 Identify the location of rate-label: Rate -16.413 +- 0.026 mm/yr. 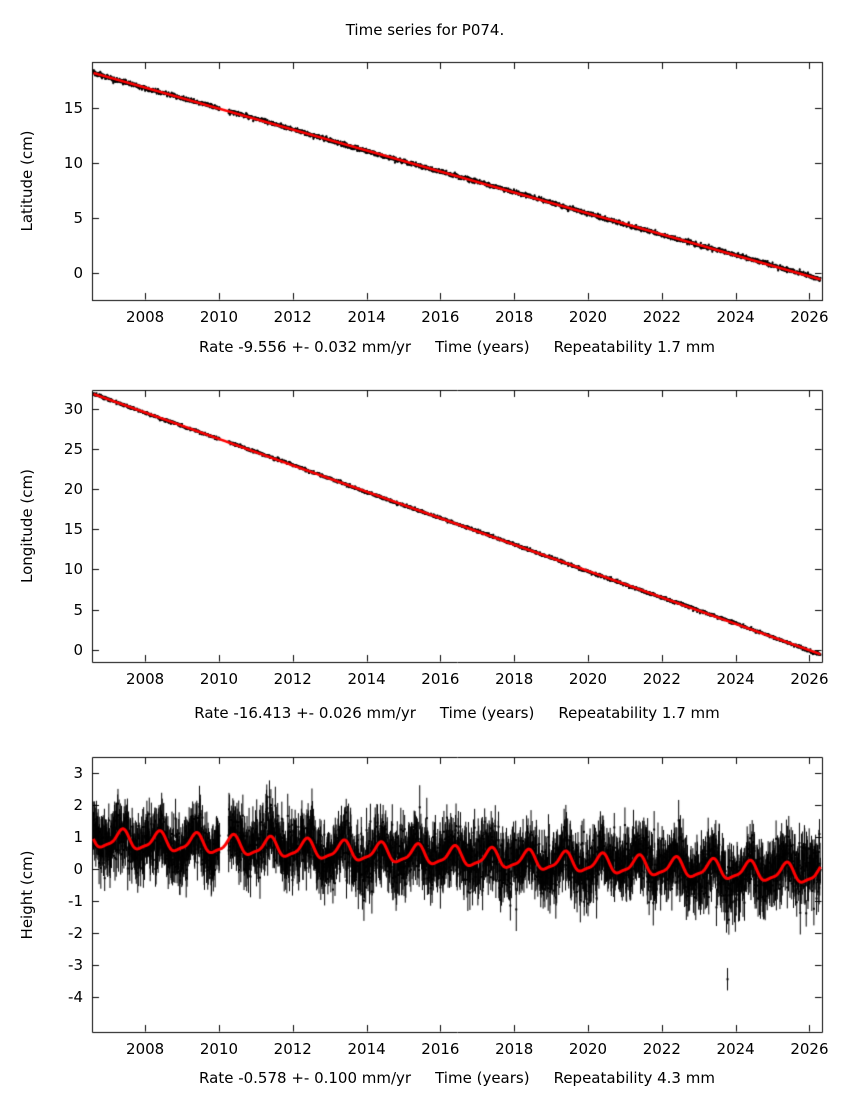
(305, 713).